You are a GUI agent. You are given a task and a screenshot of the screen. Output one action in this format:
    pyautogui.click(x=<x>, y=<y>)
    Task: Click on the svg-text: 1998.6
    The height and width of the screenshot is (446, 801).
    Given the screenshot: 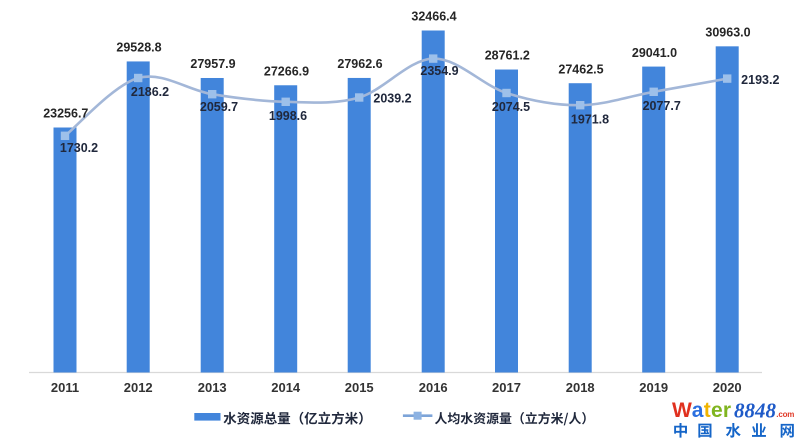 What is the action you would take?
    pyautogui.click(x=288, y=116)
    